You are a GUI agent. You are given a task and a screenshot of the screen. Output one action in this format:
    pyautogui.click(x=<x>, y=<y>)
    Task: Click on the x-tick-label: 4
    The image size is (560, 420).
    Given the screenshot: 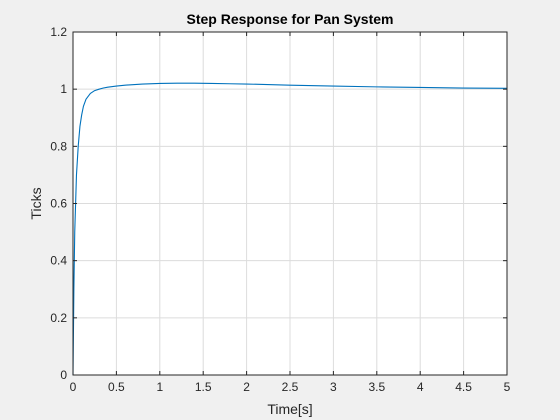 What is the action you would take?
    pyautogui.click(x=420, y=387)
    